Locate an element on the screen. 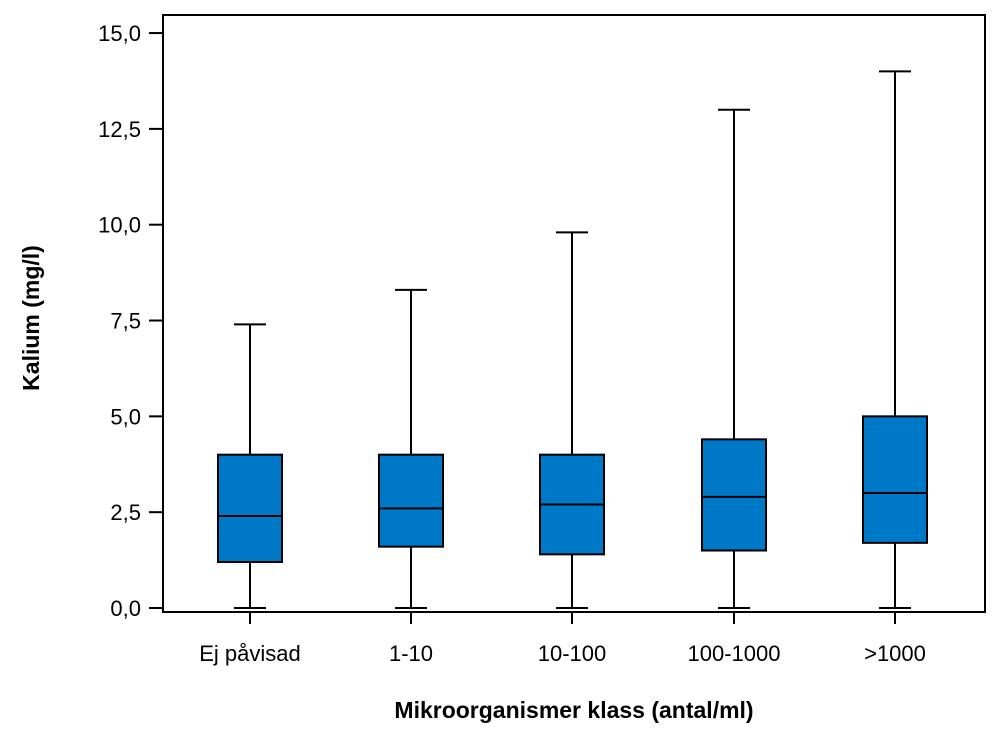 This screenshot has height=750, width=1000. y-tick-label: 10,0 is located at coordinates (119, 225).